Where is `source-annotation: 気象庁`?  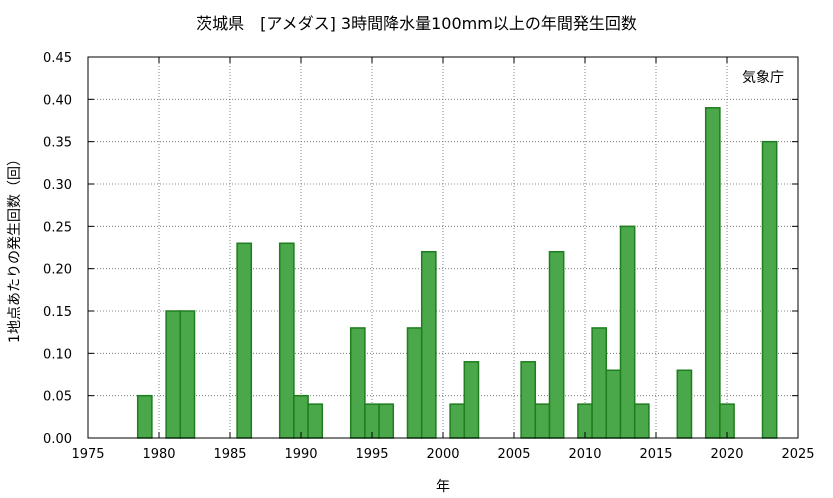
source-annotation: 気象庁 is located at coordinates (763, 78).